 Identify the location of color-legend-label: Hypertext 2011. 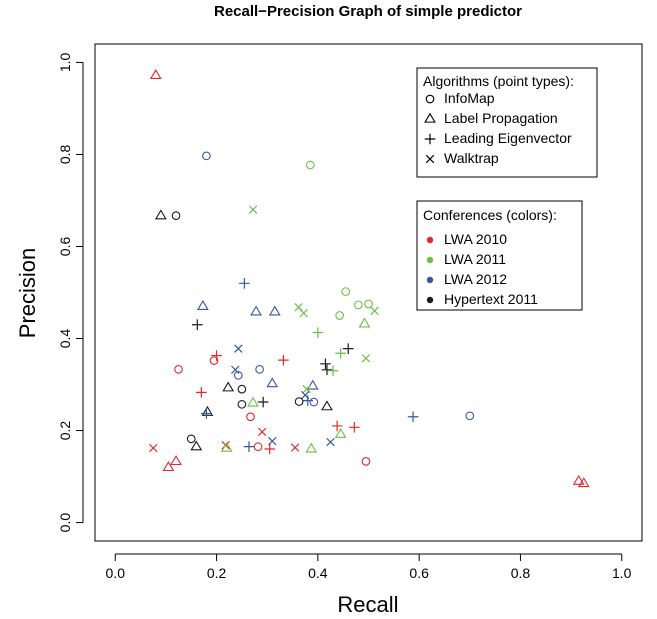
(491, 299).